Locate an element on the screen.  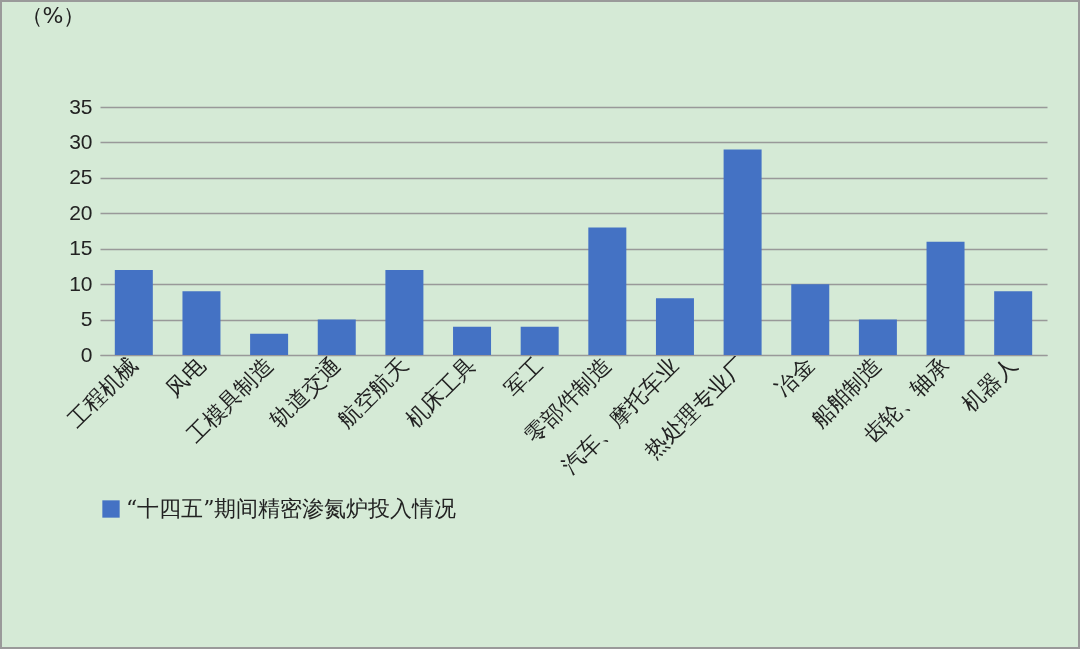
y-tick-label: 5 is located at coordinates (86, 319).